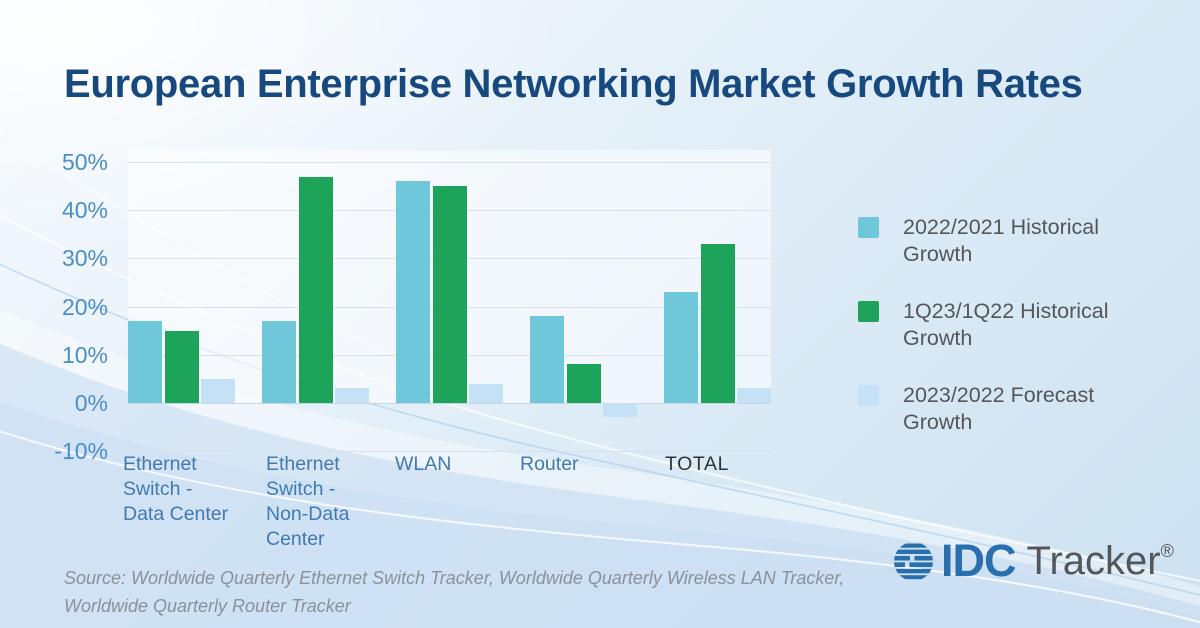 The height and width of the screenshot is (628, 1200). I want to click on legend-swatch-2023-2022, so click(868, 395).